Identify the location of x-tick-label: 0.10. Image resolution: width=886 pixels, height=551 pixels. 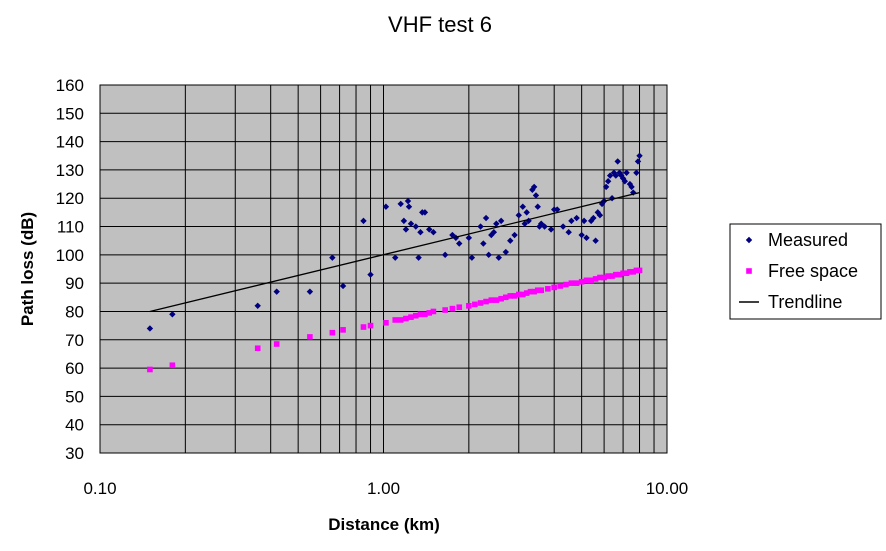
(99, 488).